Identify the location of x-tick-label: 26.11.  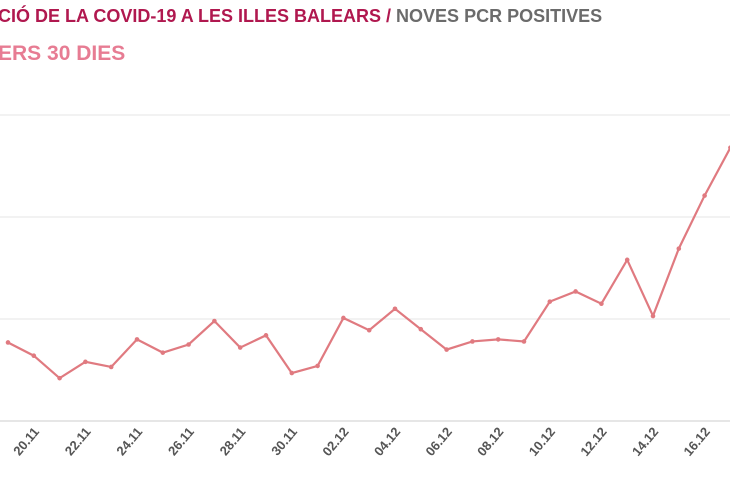
(181, 441).